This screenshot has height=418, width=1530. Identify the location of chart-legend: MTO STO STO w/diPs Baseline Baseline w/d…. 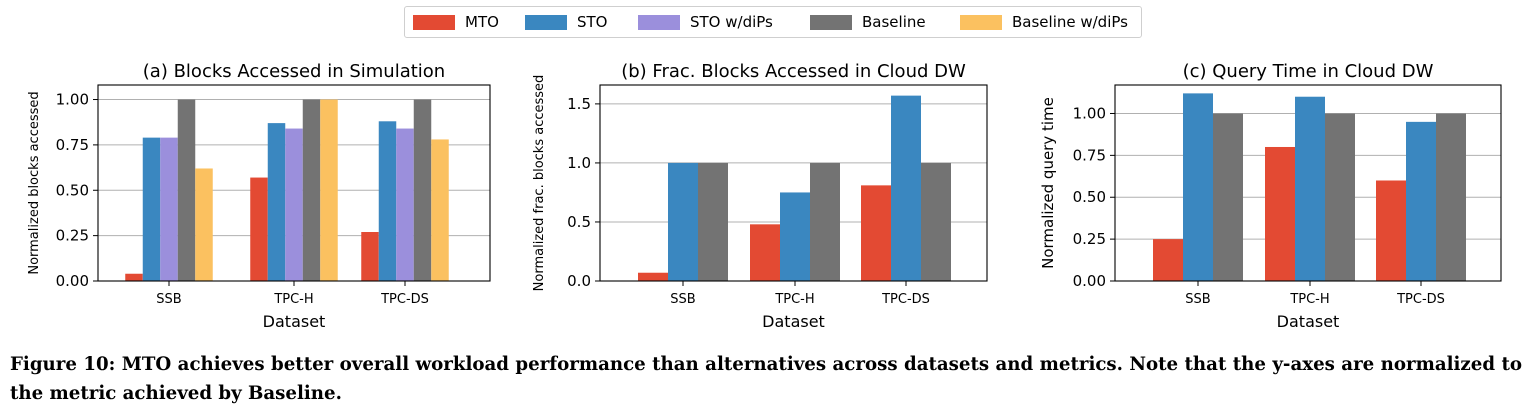
(773, 22).